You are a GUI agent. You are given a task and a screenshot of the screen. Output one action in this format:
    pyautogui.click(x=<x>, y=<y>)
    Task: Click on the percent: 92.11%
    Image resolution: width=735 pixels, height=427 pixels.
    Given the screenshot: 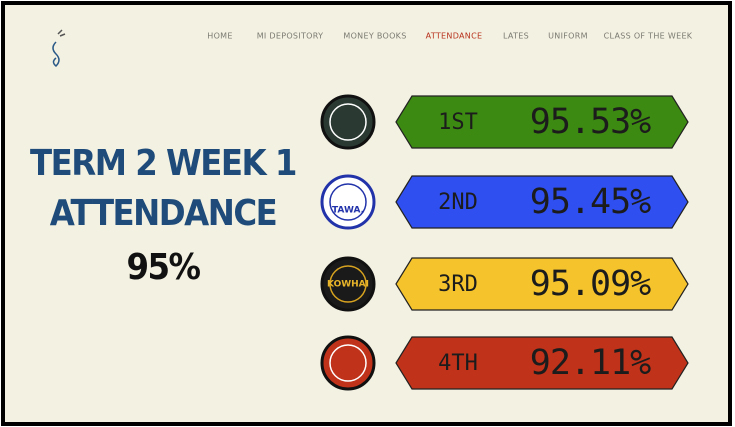 What is the action you would take?
    pyautogui.click(x=590, y=363)
    